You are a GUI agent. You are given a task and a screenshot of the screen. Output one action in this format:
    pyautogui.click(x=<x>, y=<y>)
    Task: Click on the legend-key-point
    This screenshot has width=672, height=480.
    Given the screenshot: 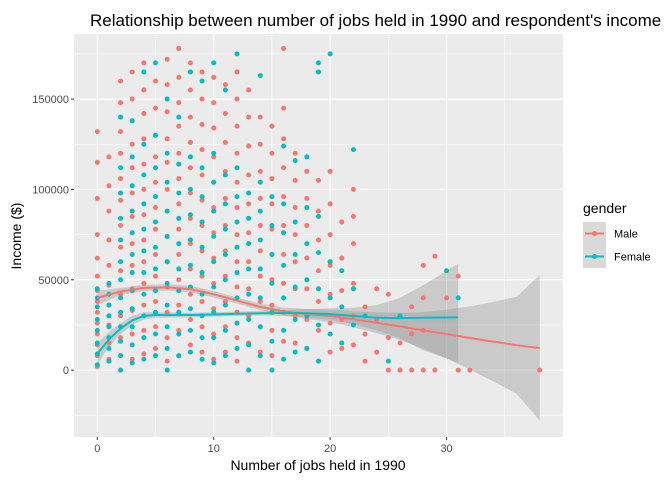 What is the action you would take?
    pyautogui.click(x=594, y=256)
    